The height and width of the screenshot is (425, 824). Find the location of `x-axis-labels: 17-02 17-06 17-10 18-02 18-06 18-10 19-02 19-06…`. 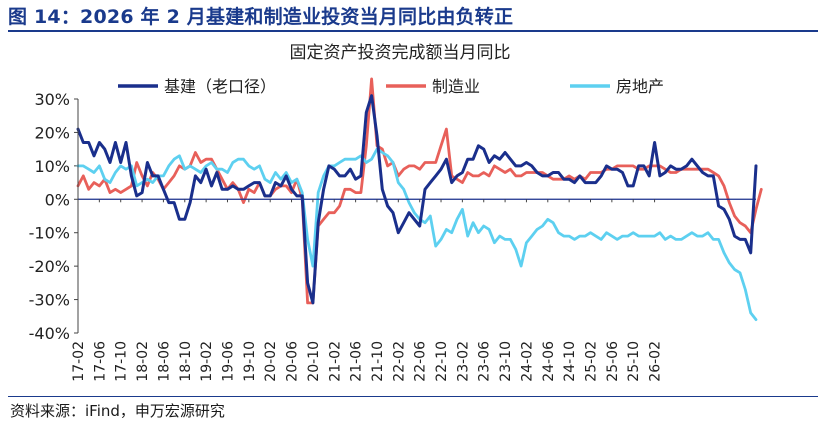

x-axis-labels: 17-02 17-06 17-10 18-02 18-06 18-10 19-02 19-06… is located at coordinates (367, 361).